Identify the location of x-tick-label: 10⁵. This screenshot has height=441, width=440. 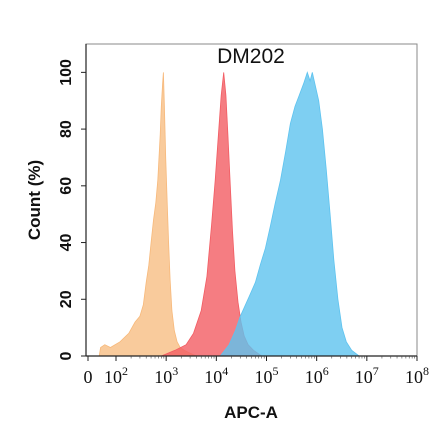
(267, 375).